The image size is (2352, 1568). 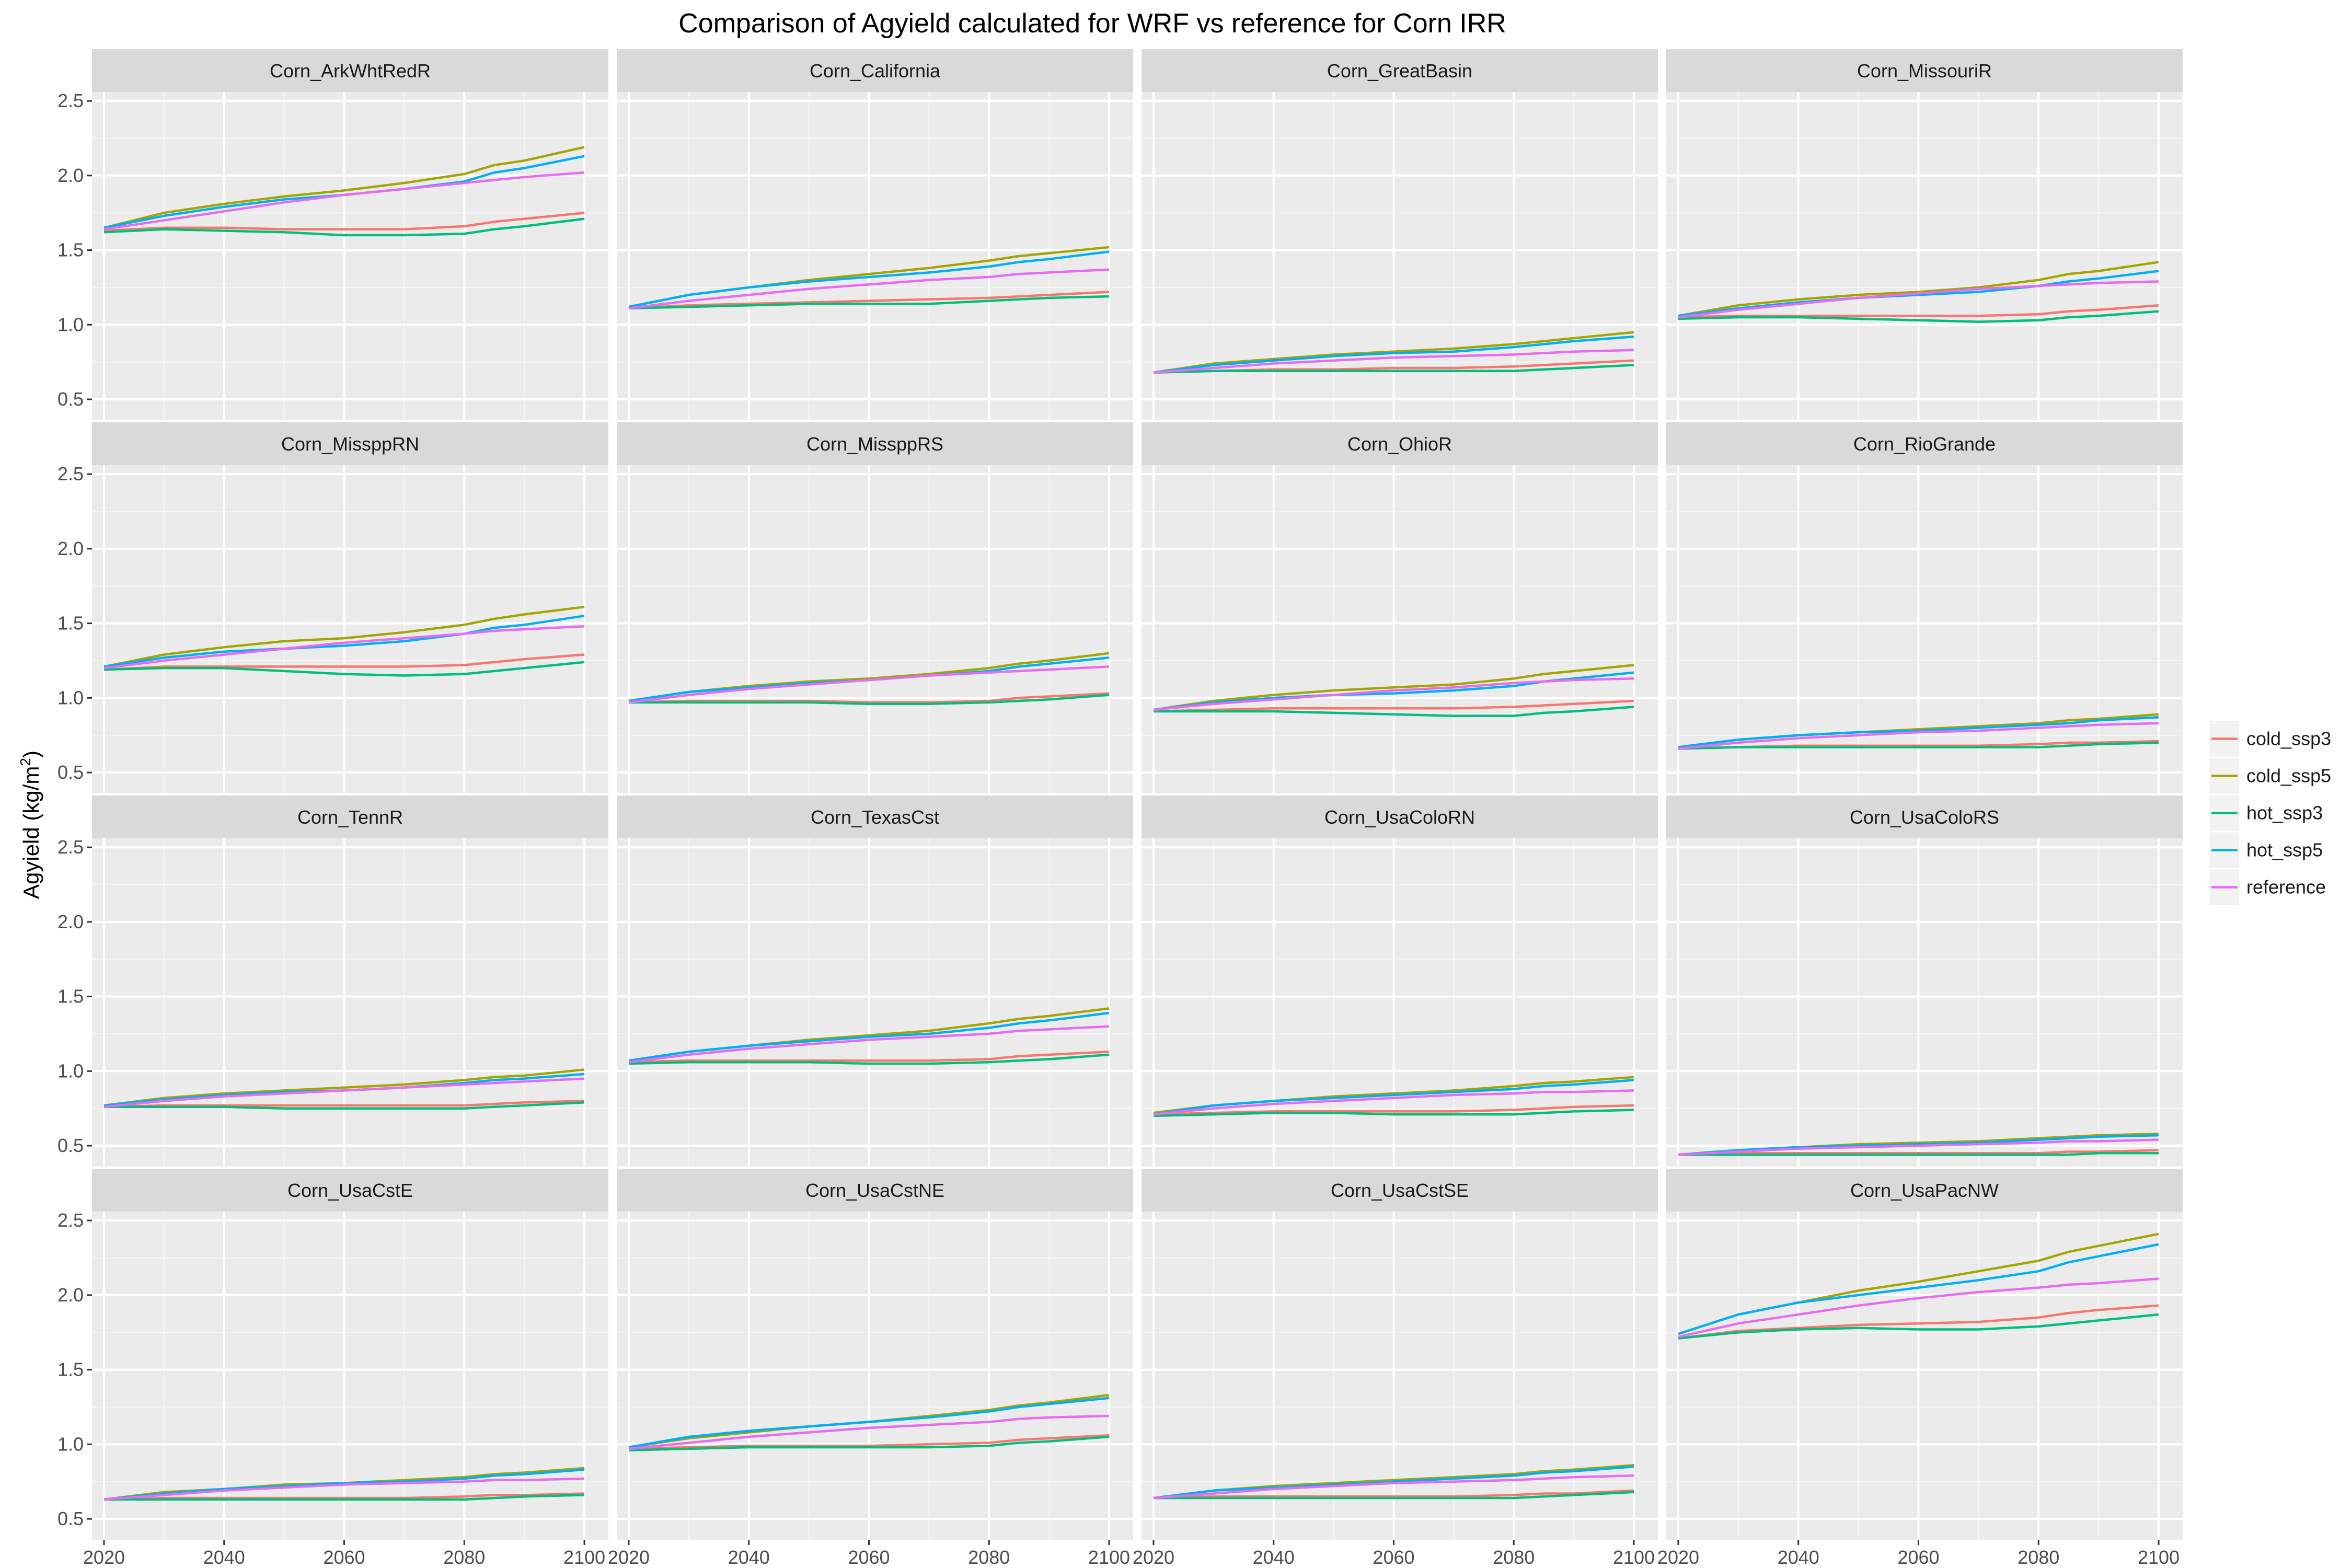 I want to click on panel-Corn_UsaColoRN: Corn_UsaColoRN, so click(x=1400, y=981).